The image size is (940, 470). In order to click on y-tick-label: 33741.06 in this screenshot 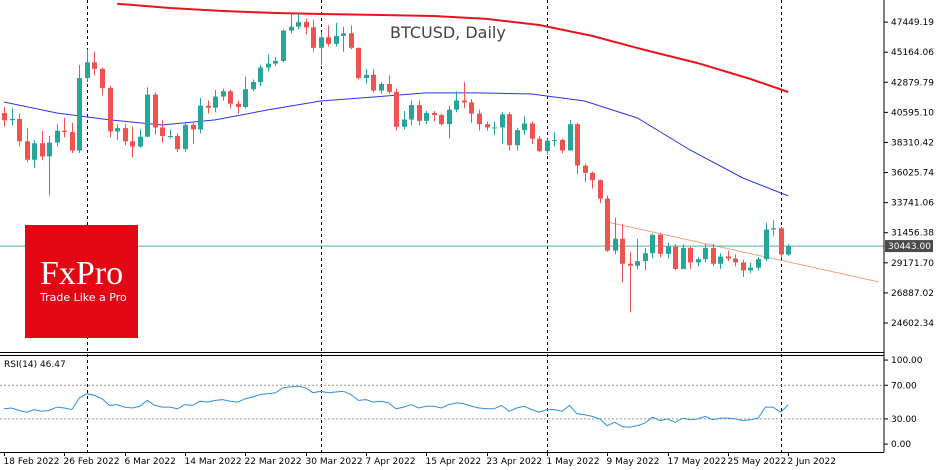, I will do `click(912, 204)`.